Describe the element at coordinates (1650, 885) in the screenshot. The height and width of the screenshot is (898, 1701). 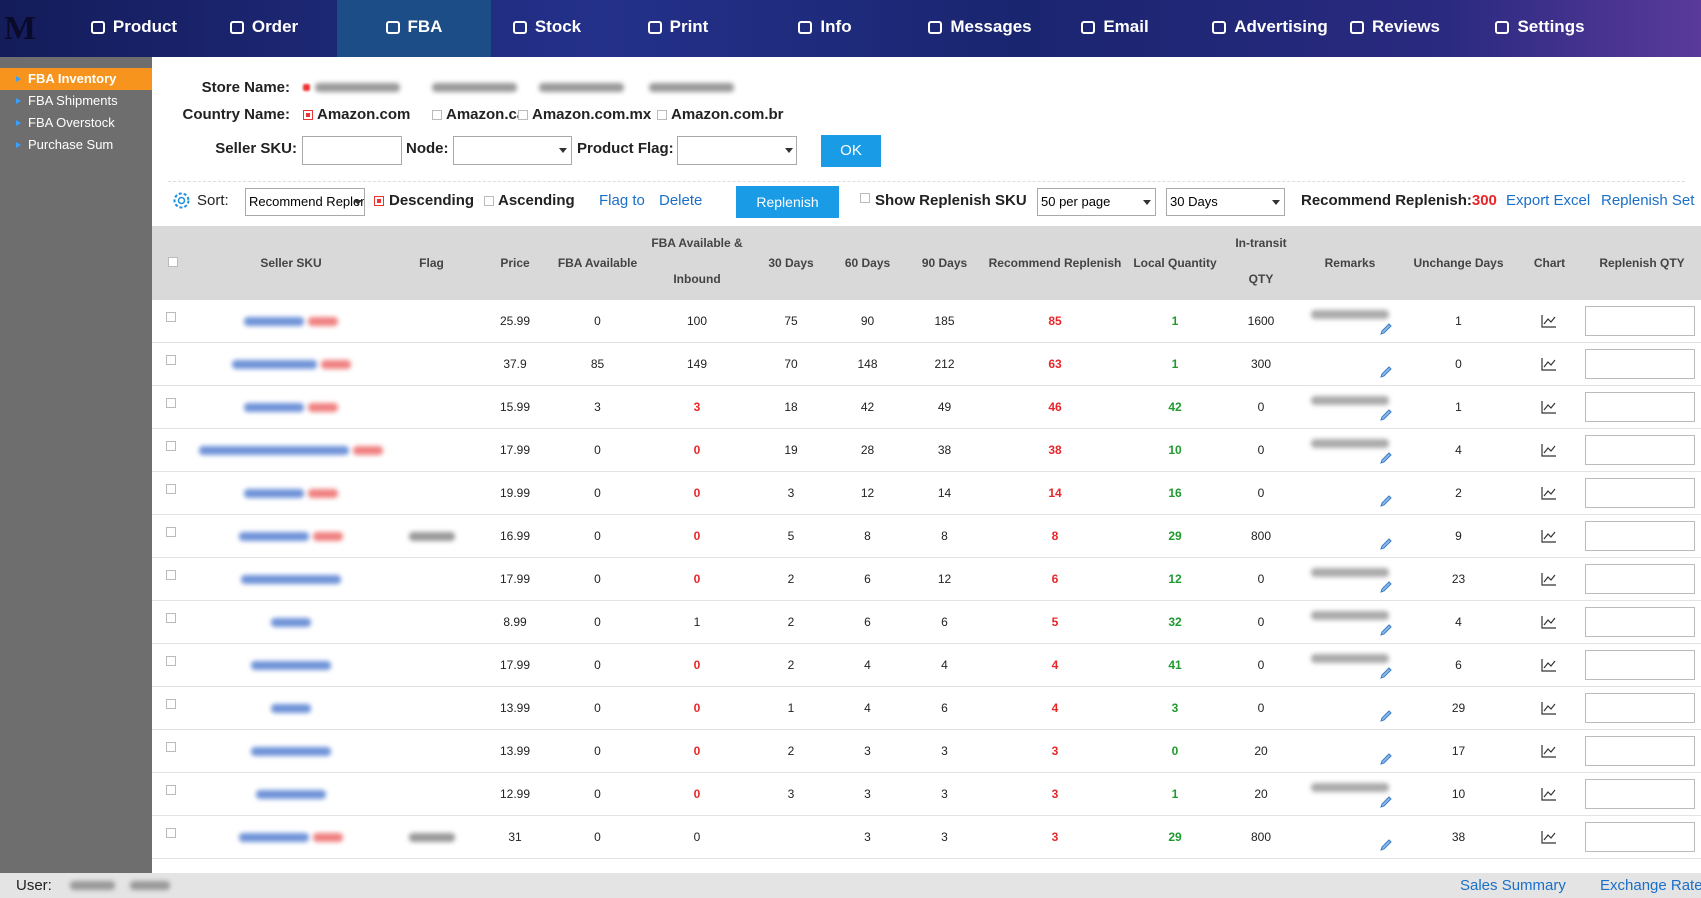
I see `exchange-rate: Exchange Rate` at that location.